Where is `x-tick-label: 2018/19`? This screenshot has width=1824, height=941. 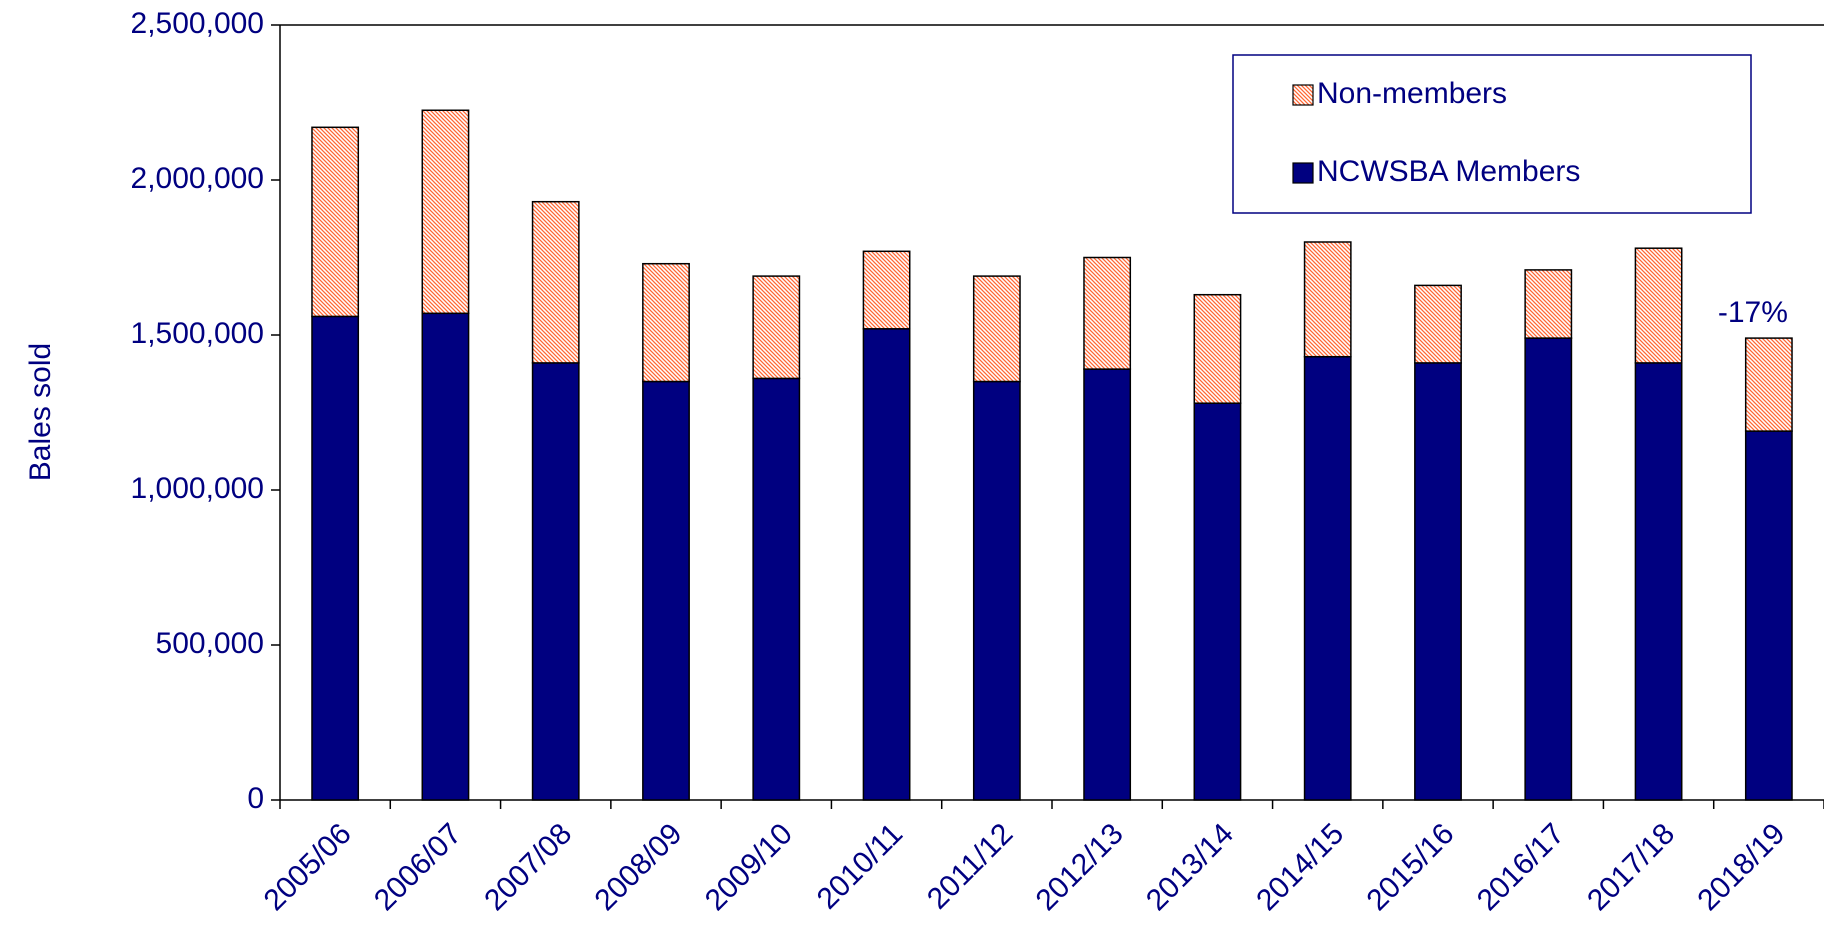 x-tick-label: 2018/19 is located at coordinates (1741, 867).